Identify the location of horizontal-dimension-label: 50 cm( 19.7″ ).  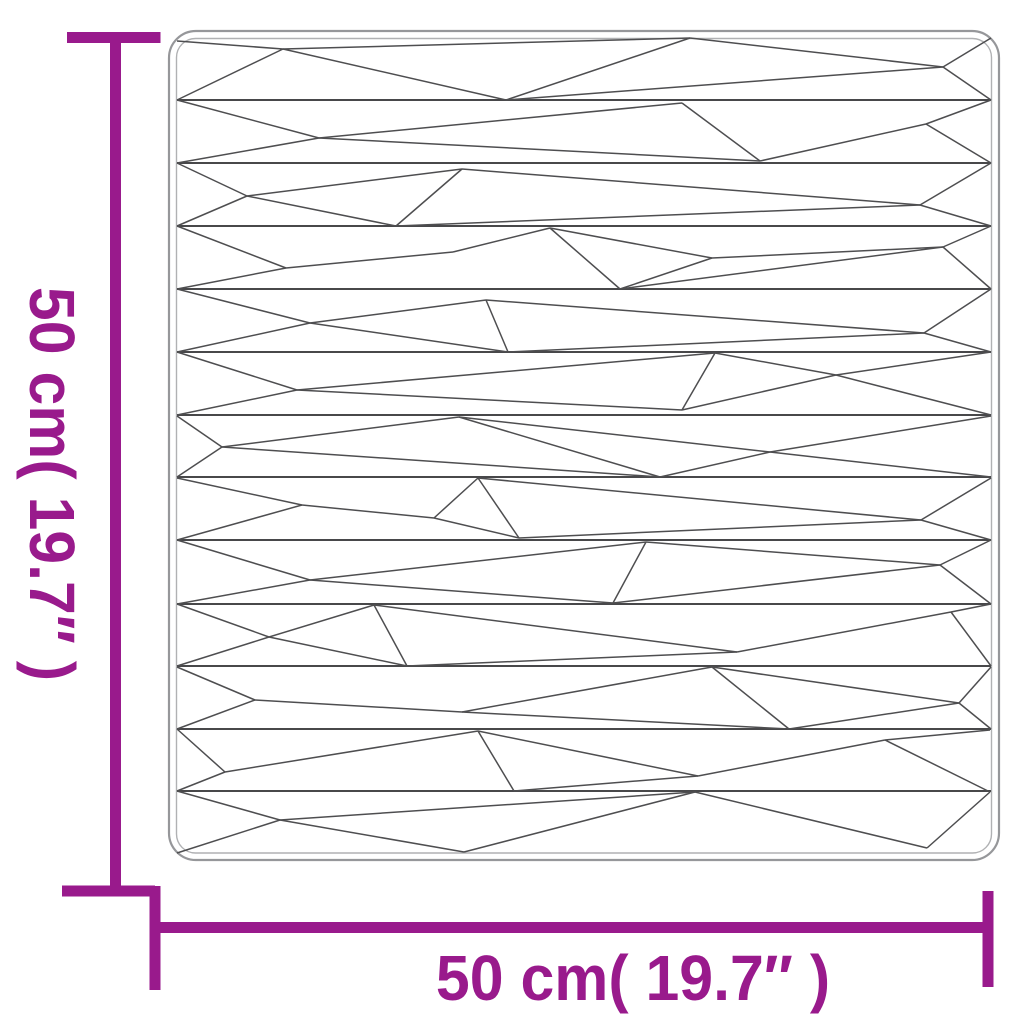
(633, 978).